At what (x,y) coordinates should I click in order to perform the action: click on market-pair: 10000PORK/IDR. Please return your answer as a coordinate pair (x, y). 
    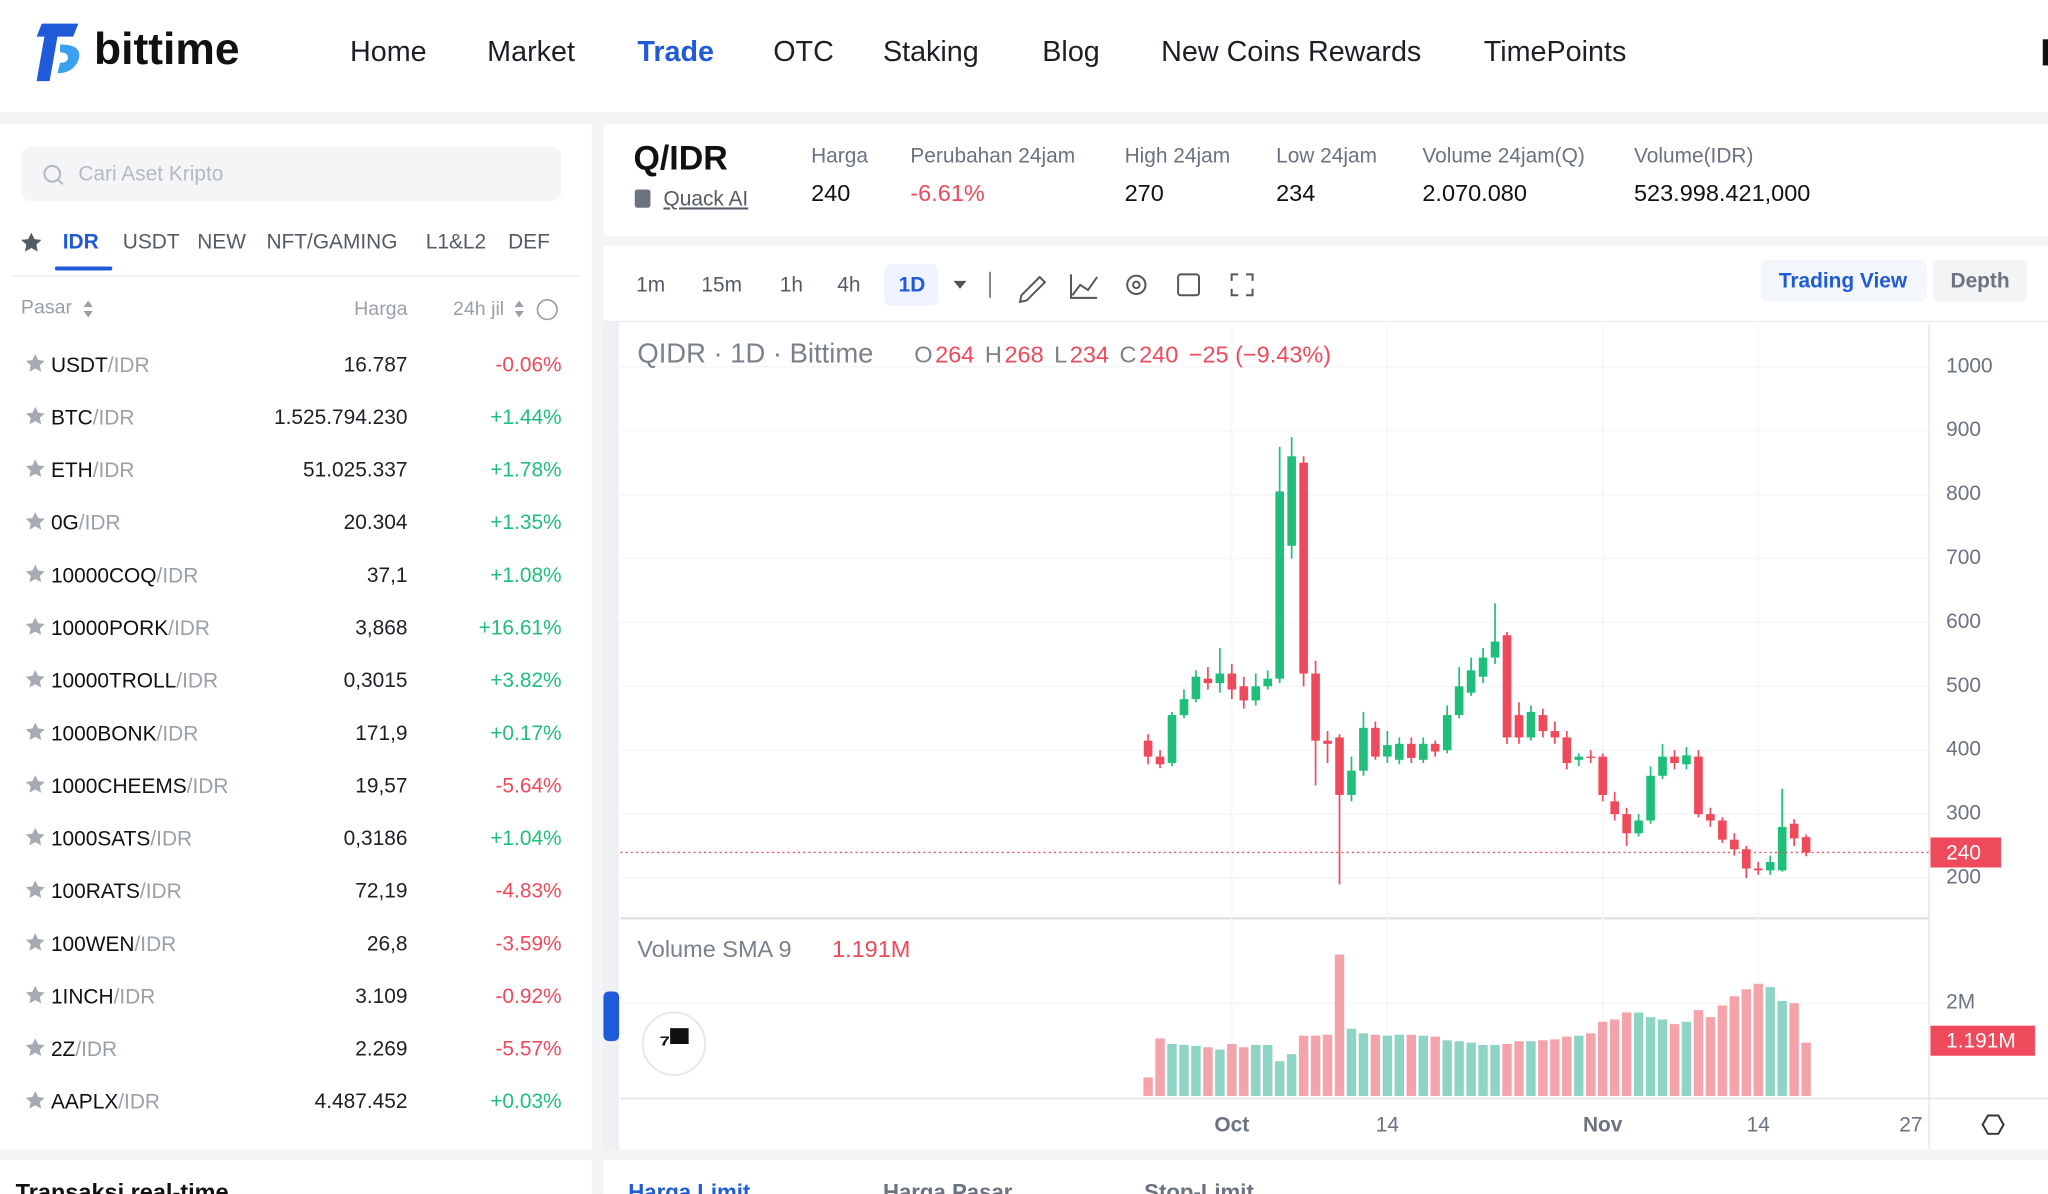
    Looking at the image, I should click on (130, 628).